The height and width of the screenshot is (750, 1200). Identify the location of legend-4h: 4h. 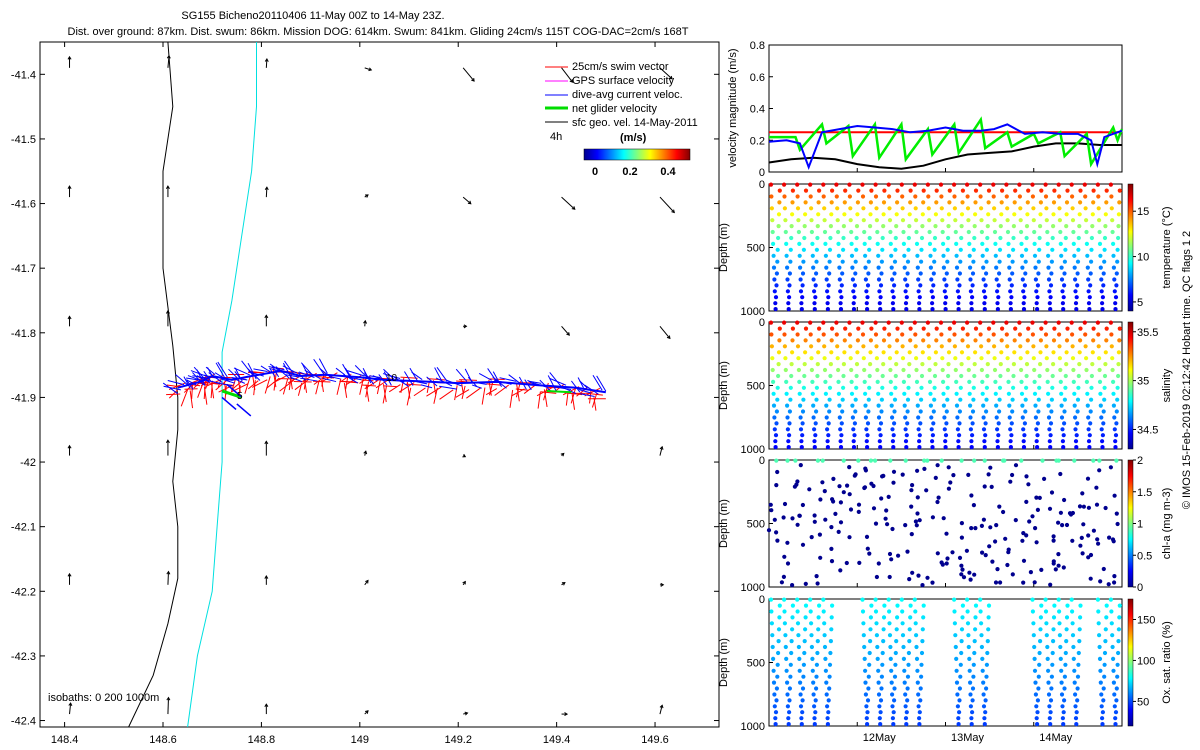
(556, 137).